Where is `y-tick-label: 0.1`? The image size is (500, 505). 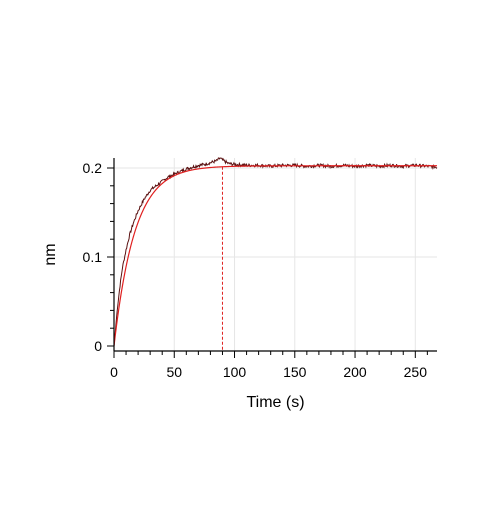 y-tick-label: 0.1 is located at coordinates (93, 257).